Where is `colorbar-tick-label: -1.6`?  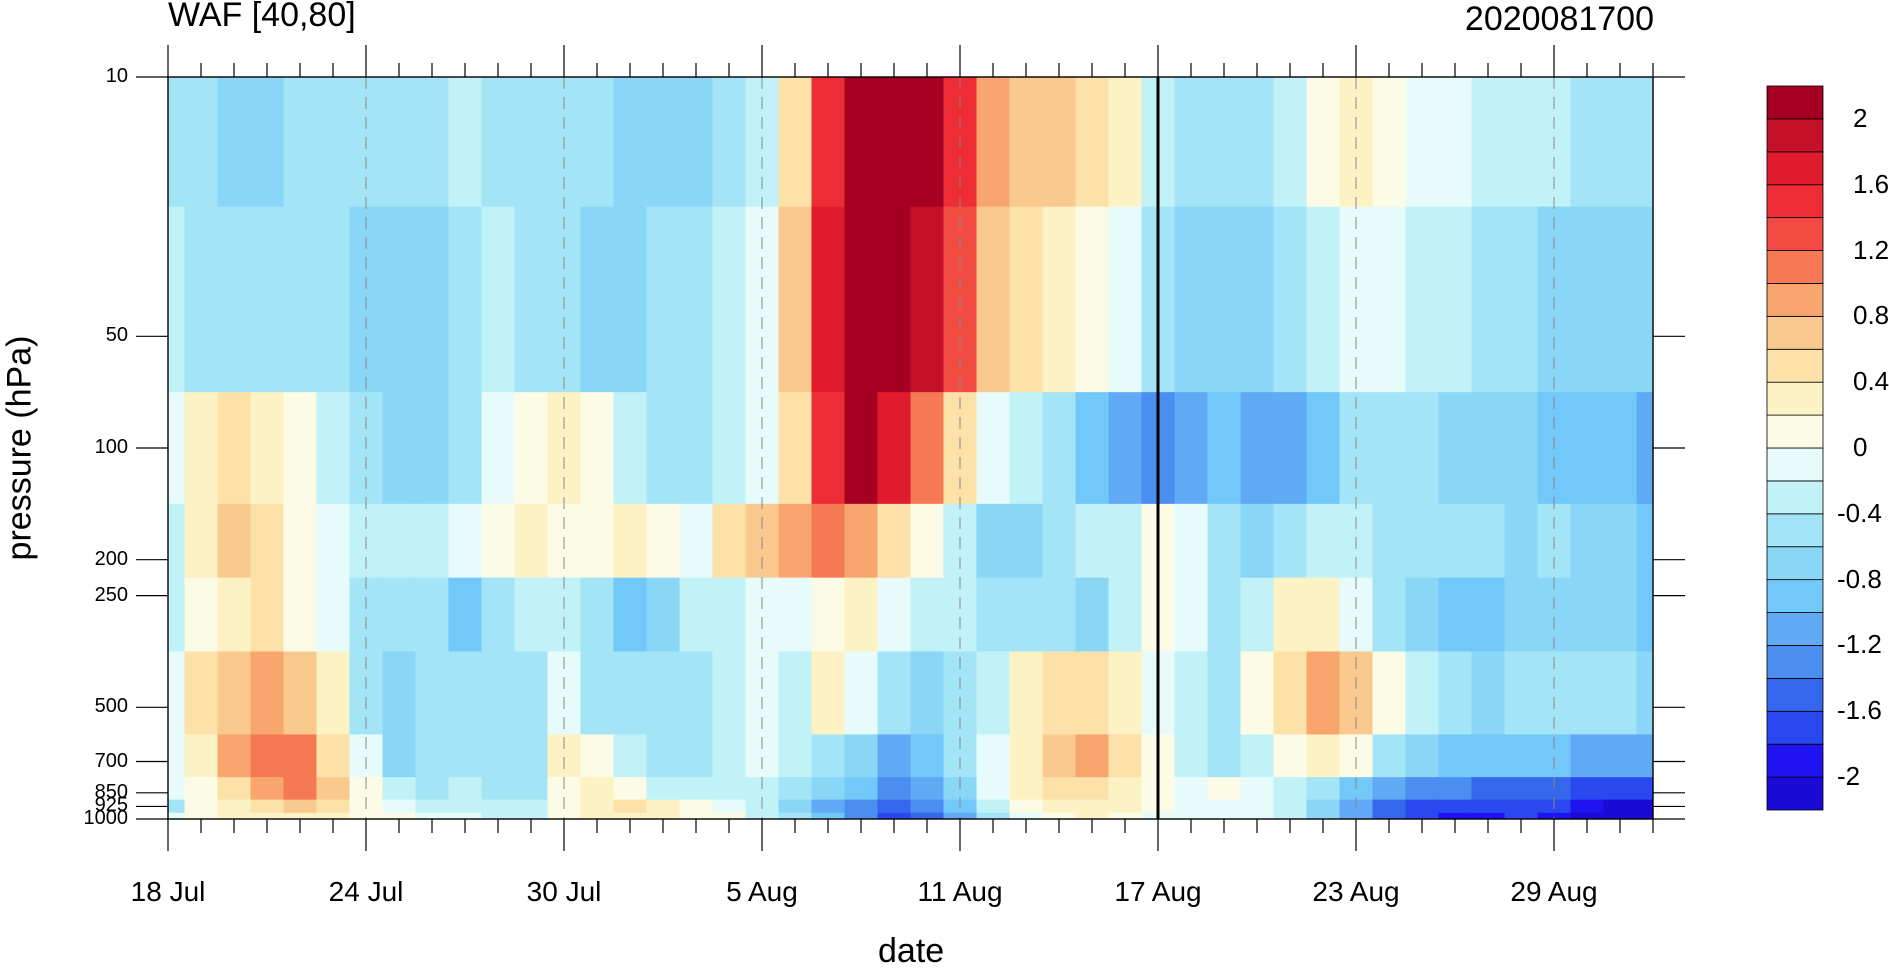
colorbar-tick-label: -1.6 is located at coordinates (1859, 710).